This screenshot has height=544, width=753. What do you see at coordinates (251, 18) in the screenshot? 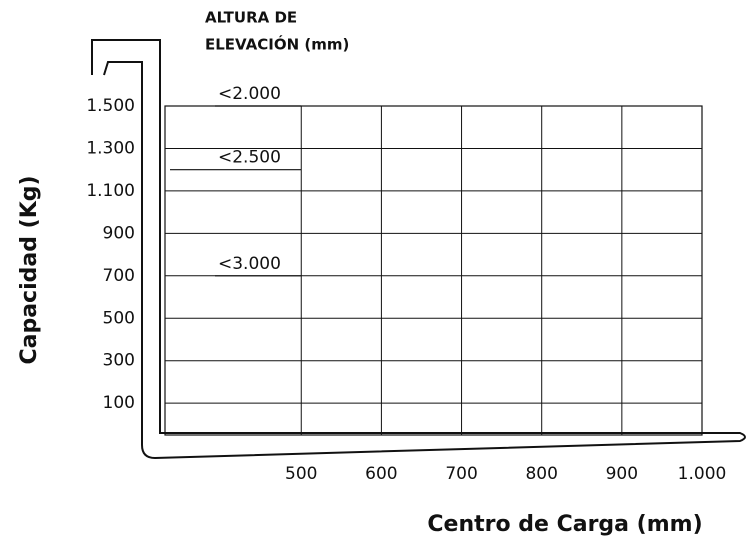
I see `legend-title: ALTURA DE` at bounding box center [251, 18].